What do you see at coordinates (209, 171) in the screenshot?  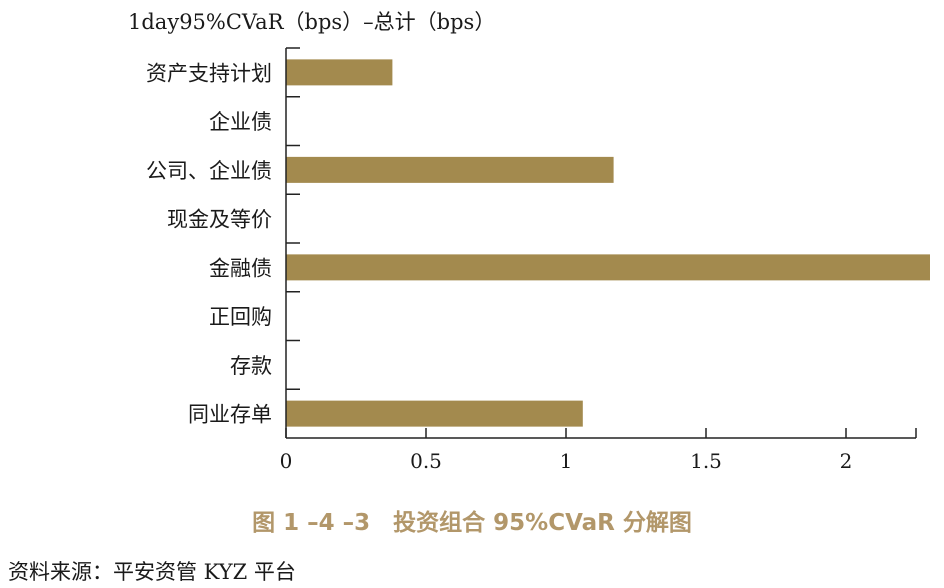 I see `category-label-2: 公司、企业债` at bounding box center [209, 171].